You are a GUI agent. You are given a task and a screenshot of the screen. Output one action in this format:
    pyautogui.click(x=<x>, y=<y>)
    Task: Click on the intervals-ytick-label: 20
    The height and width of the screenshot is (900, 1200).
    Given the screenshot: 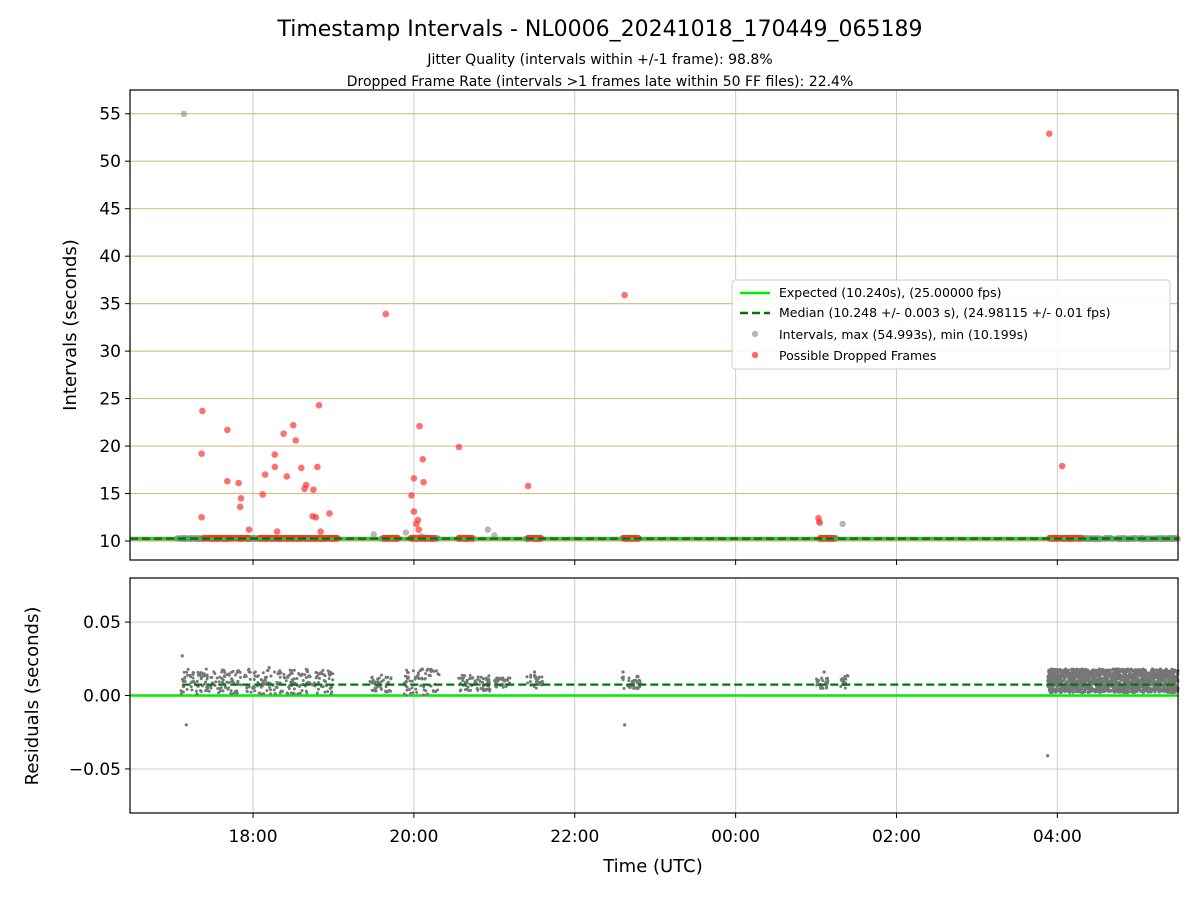 What is the action you would take?
    pyautogui.click(x=110, y=447)
    